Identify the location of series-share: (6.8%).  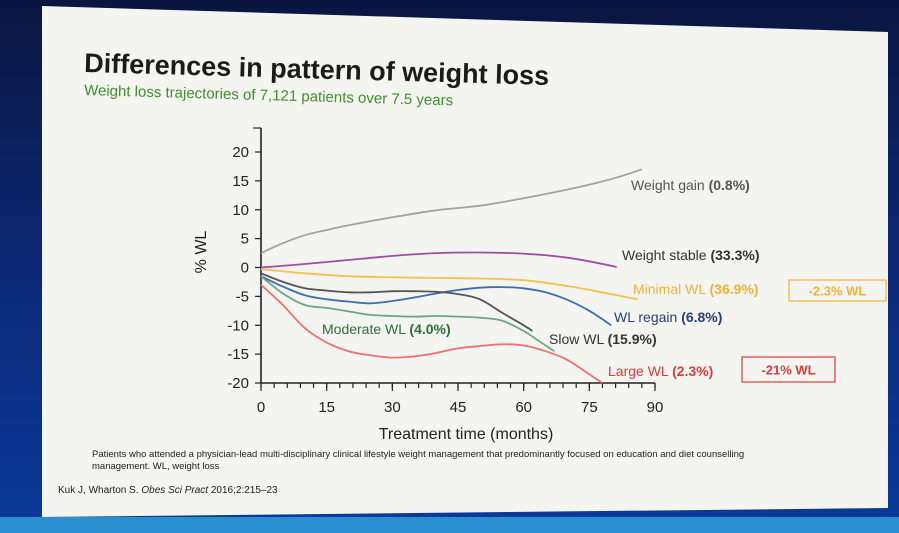
(701, 317).